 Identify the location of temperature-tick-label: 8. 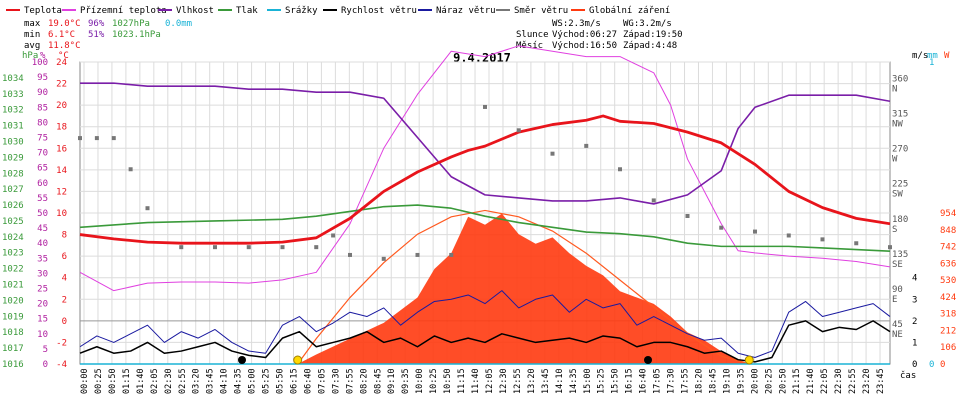
(64, 236).